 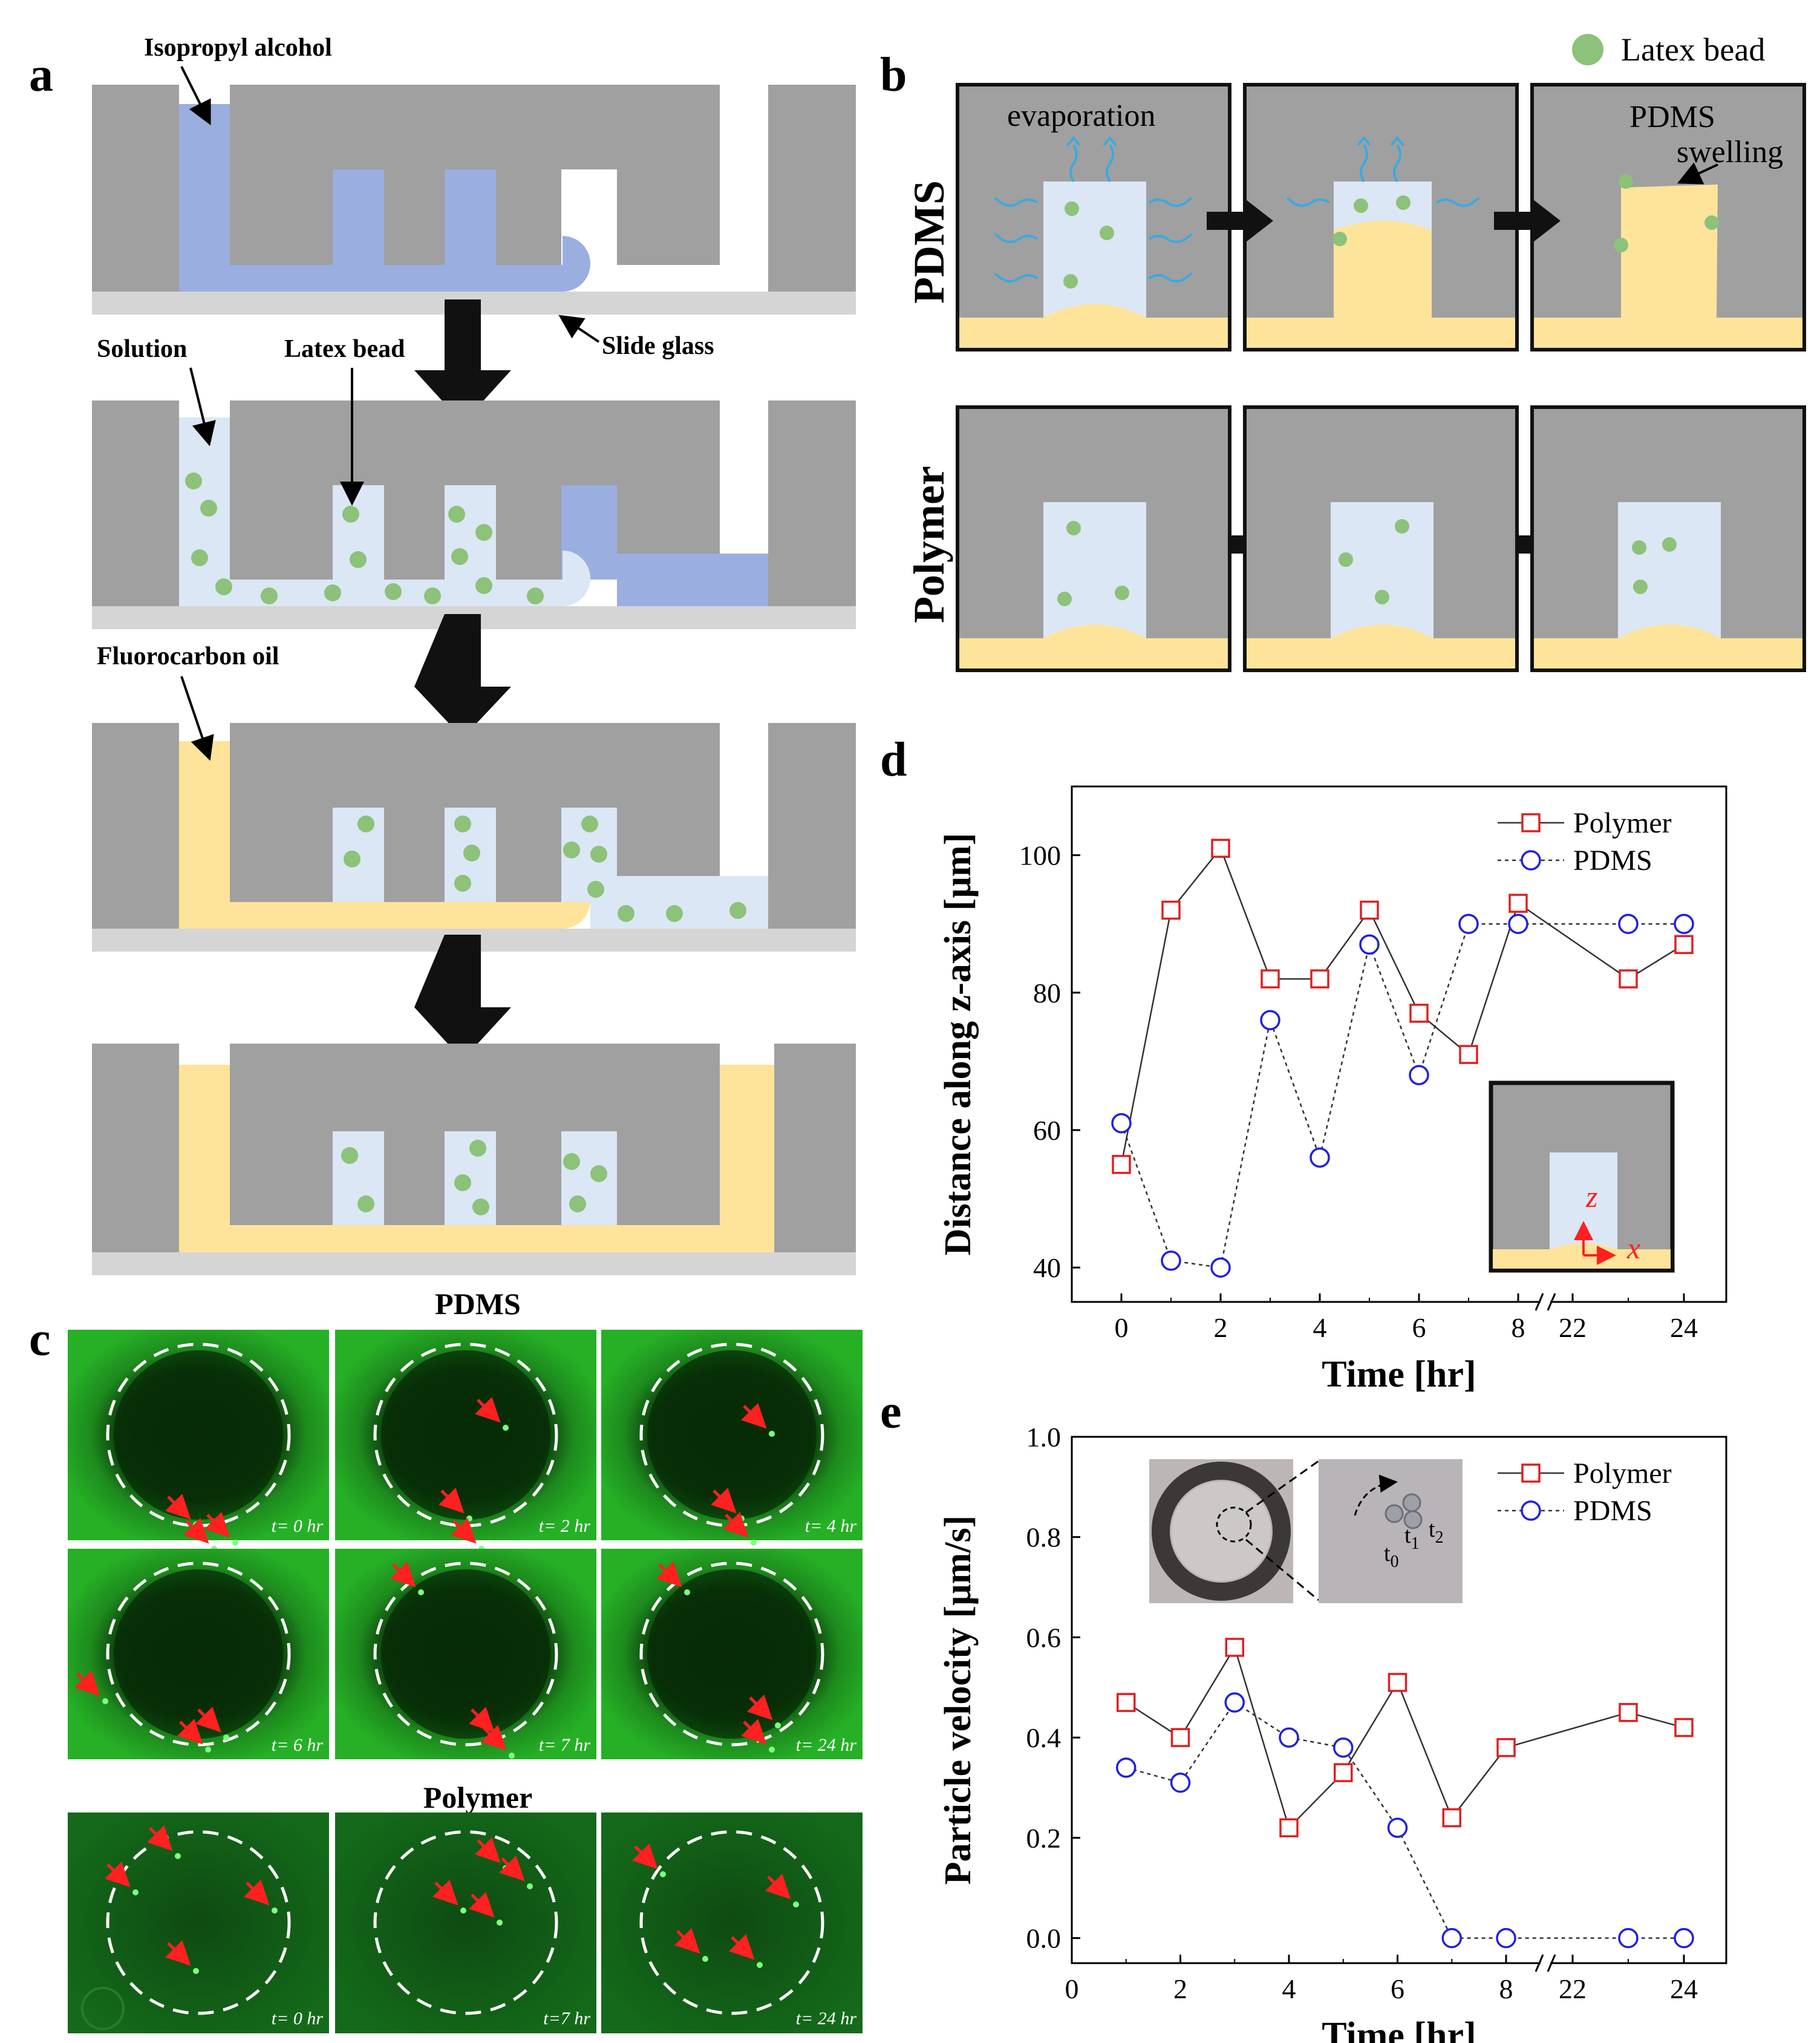 What do you see at coordinates (1668, 217) in the screenshot?
I see `pdms-row-box3: PDMS swelling` at bounding box center [1668, 217].